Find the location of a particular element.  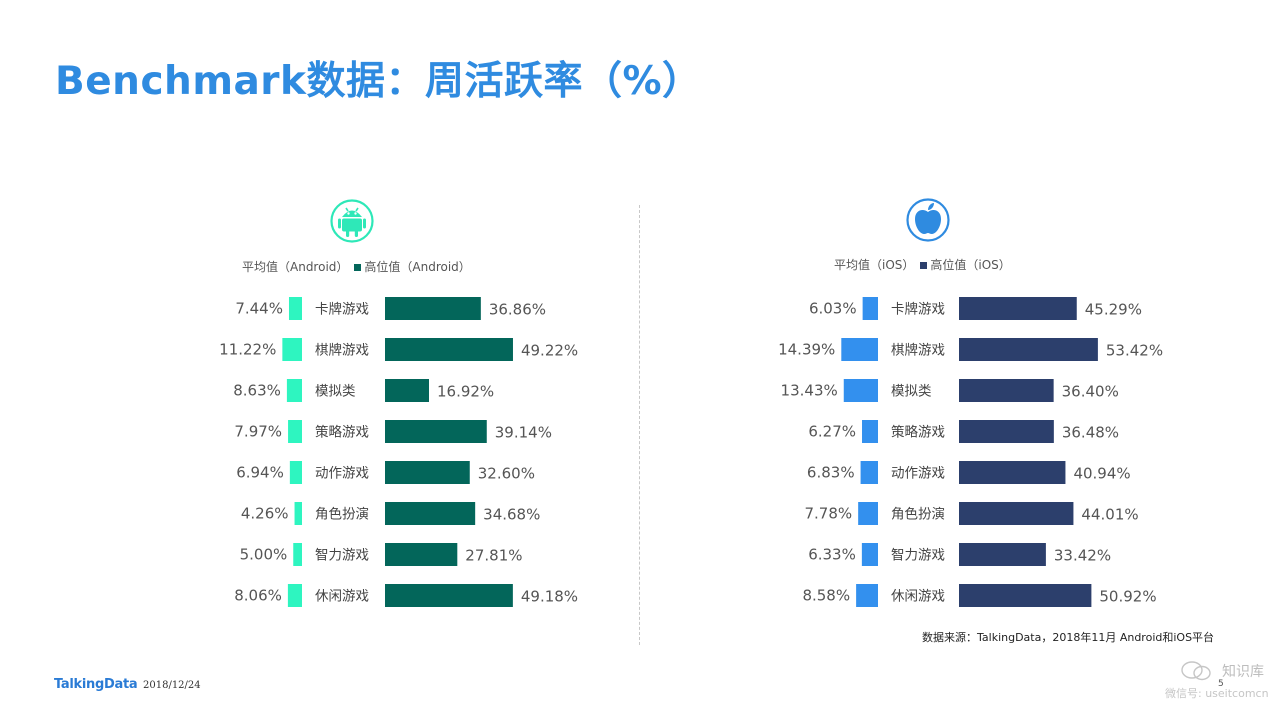

legend-android-avg: 平均值（Android） is located at coordinates (295, 267).